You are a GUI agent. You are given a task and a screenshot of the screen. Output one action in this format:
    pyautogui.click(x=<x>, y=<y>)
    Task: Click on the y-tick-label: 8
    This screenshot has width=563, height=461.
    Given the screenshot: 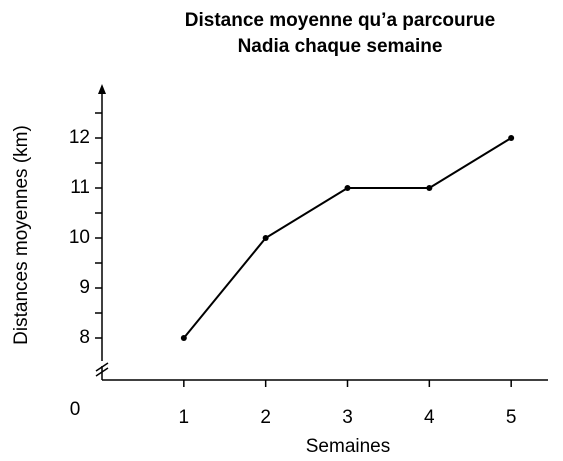 What is the action you would take?
    pyautogui.click(x=84, y=337)
    